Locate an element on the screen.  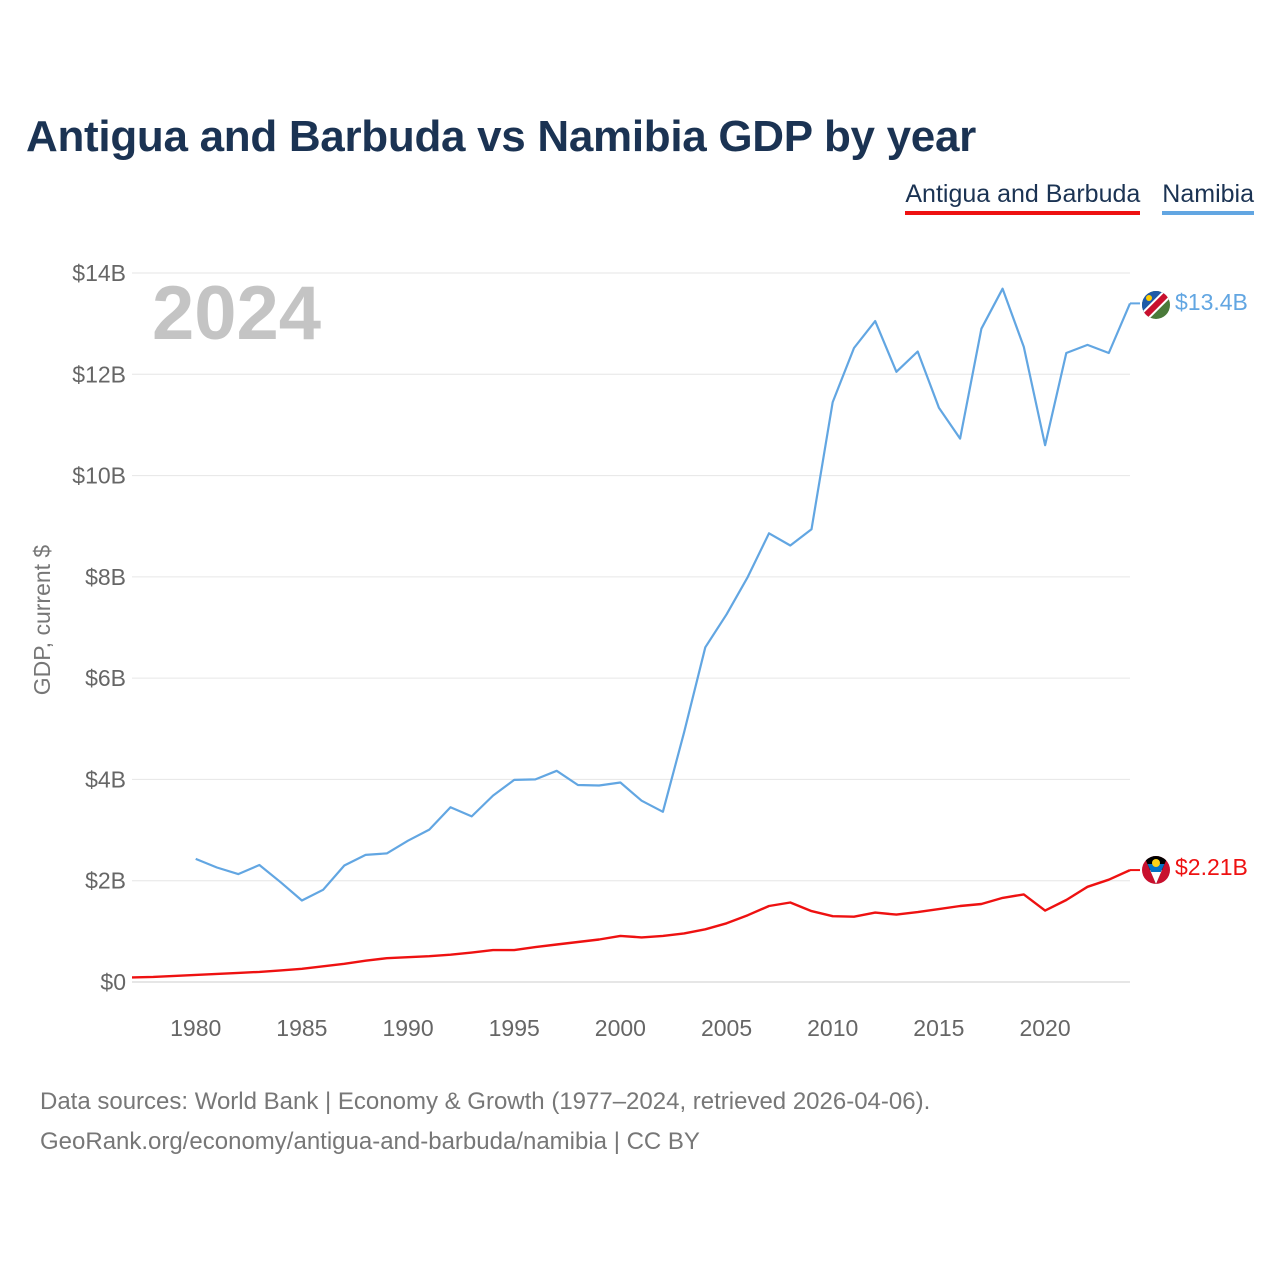
y-axis-ticks: $0 $2B $4B $6B $8B $10B $12B $14B is located at coordinates (99, 627).